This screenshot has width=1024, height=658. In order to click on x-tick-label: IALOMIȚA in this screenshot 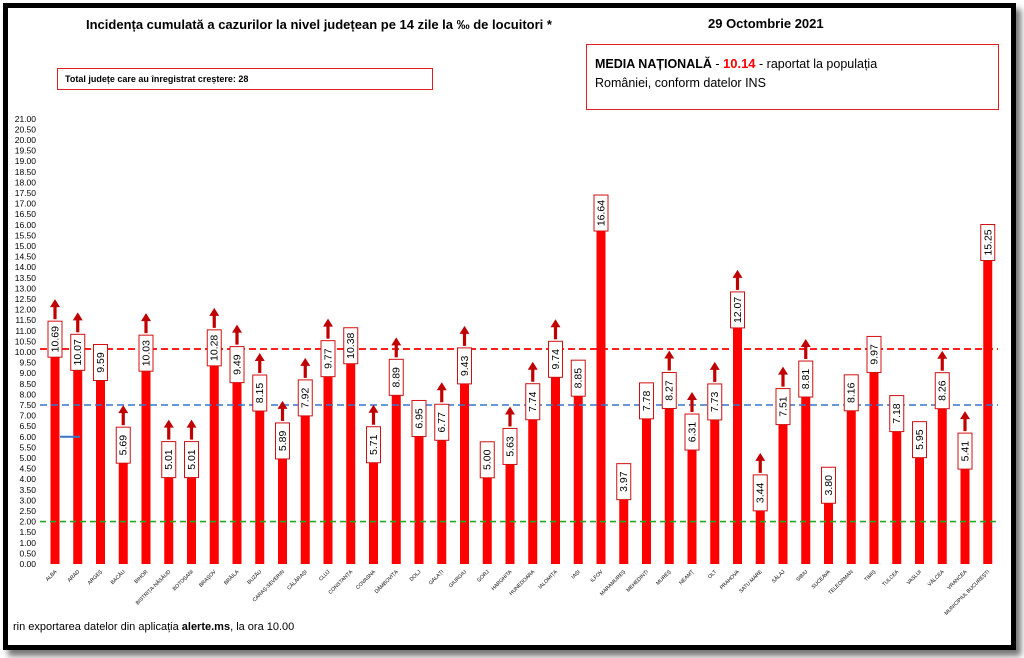, I will do `click(549, 580)`.